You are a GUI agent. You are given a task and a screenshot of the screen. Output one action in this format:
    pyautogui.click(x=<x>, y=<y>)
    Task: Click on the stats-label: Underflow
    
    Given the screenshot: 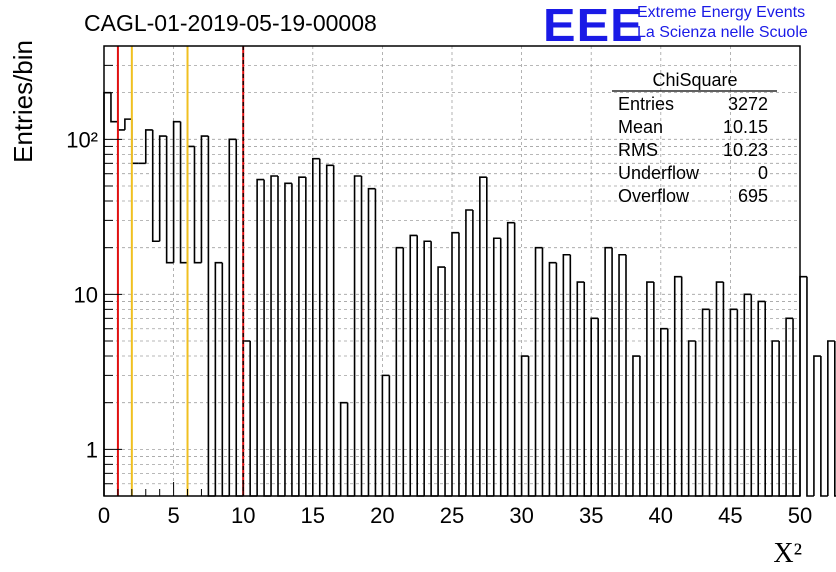 What is the action you would take?
    pyautogui.click(x=659, y=173)
    